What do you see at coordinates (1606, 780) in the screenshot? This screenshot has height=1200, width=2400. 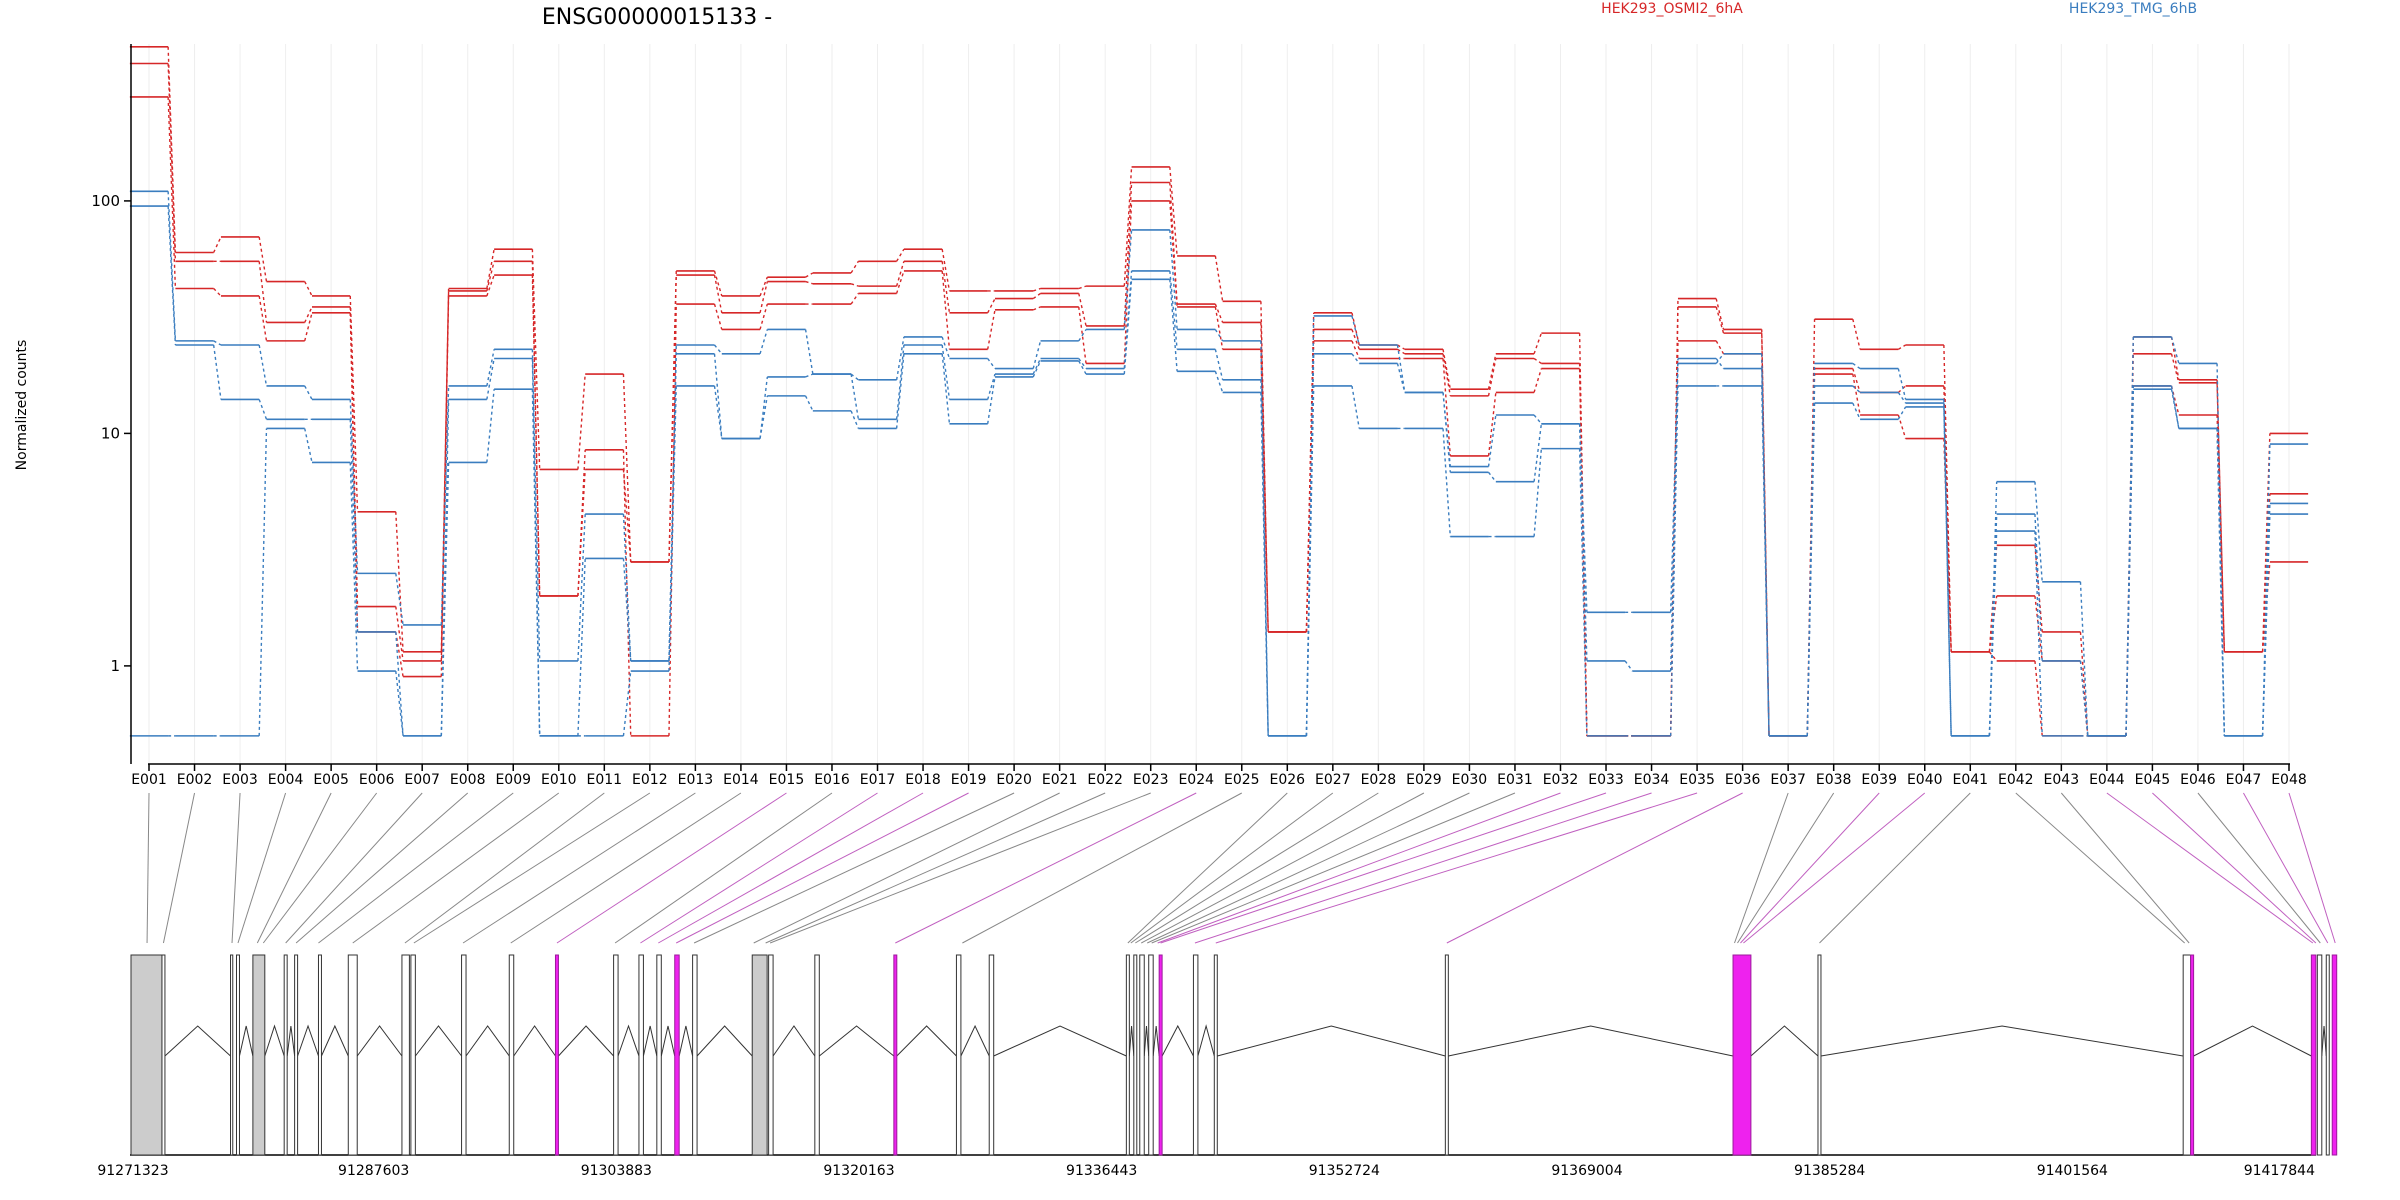 I see `x-tick-label: E033` at bounding box center [1606, 780].